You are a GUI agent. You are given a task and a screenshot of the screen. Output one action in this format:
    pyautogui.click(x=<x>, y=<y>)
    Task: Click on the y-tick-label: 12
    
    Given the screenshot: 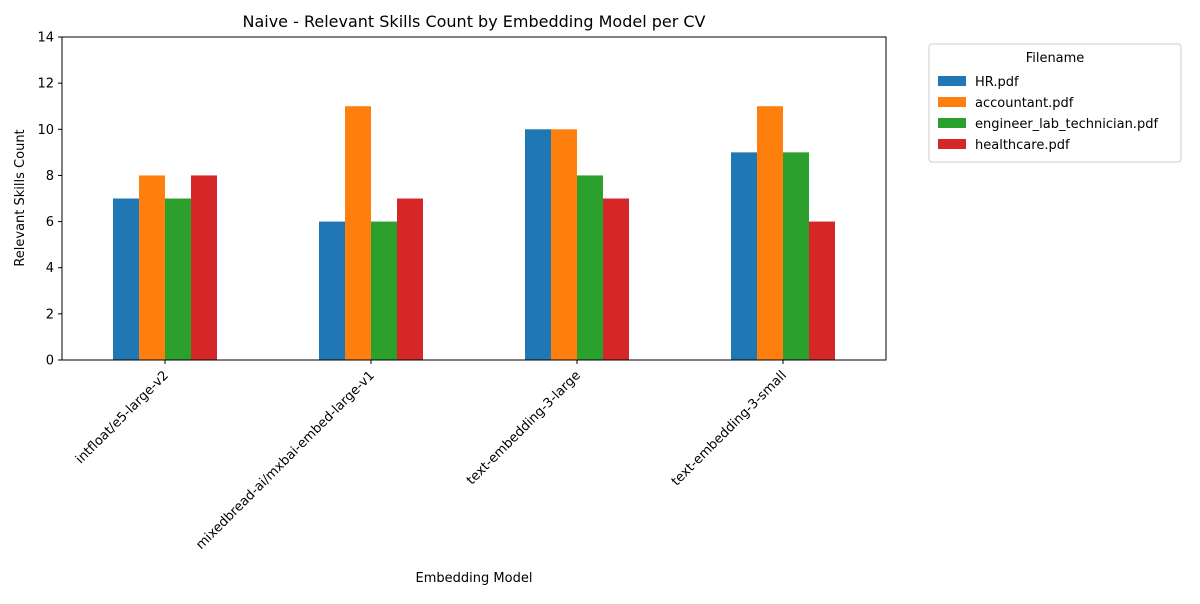 What is the action you would take?
    pyautogui.click(x=45, y=84)
    